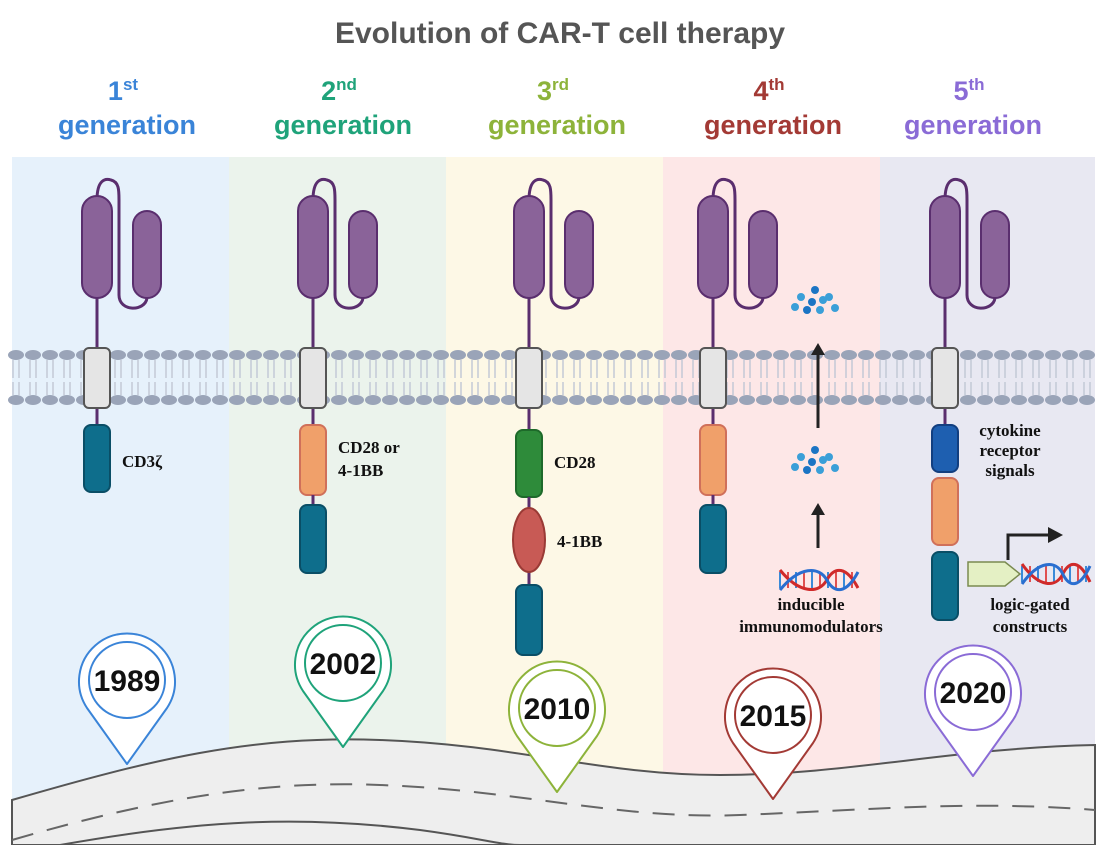 Image resolution: width=1106 pixels, height=845 pixels. I want to click on year-label: 2010, so click(557, 709).